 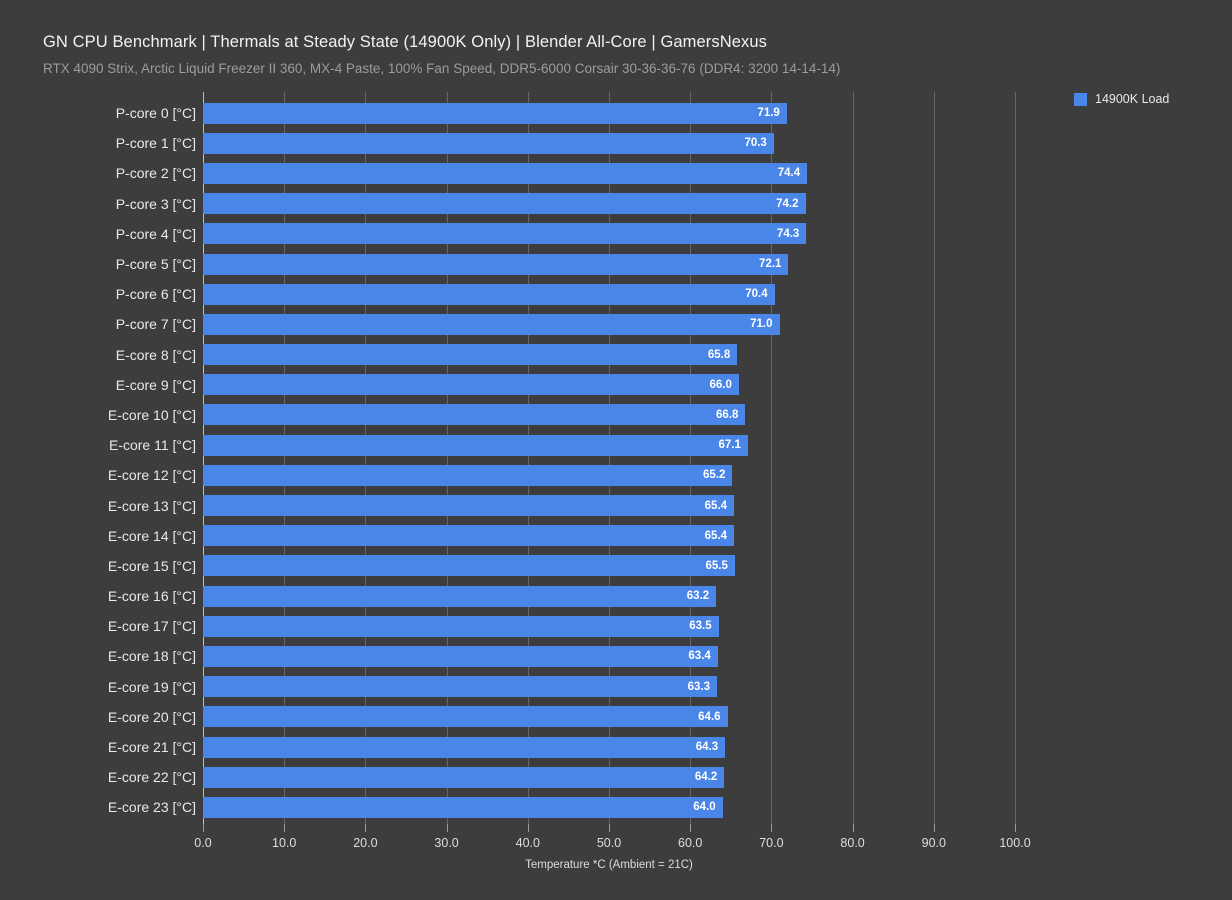 I want to click on category-label: P-core 1 [°C], so click(x=155, y=143).